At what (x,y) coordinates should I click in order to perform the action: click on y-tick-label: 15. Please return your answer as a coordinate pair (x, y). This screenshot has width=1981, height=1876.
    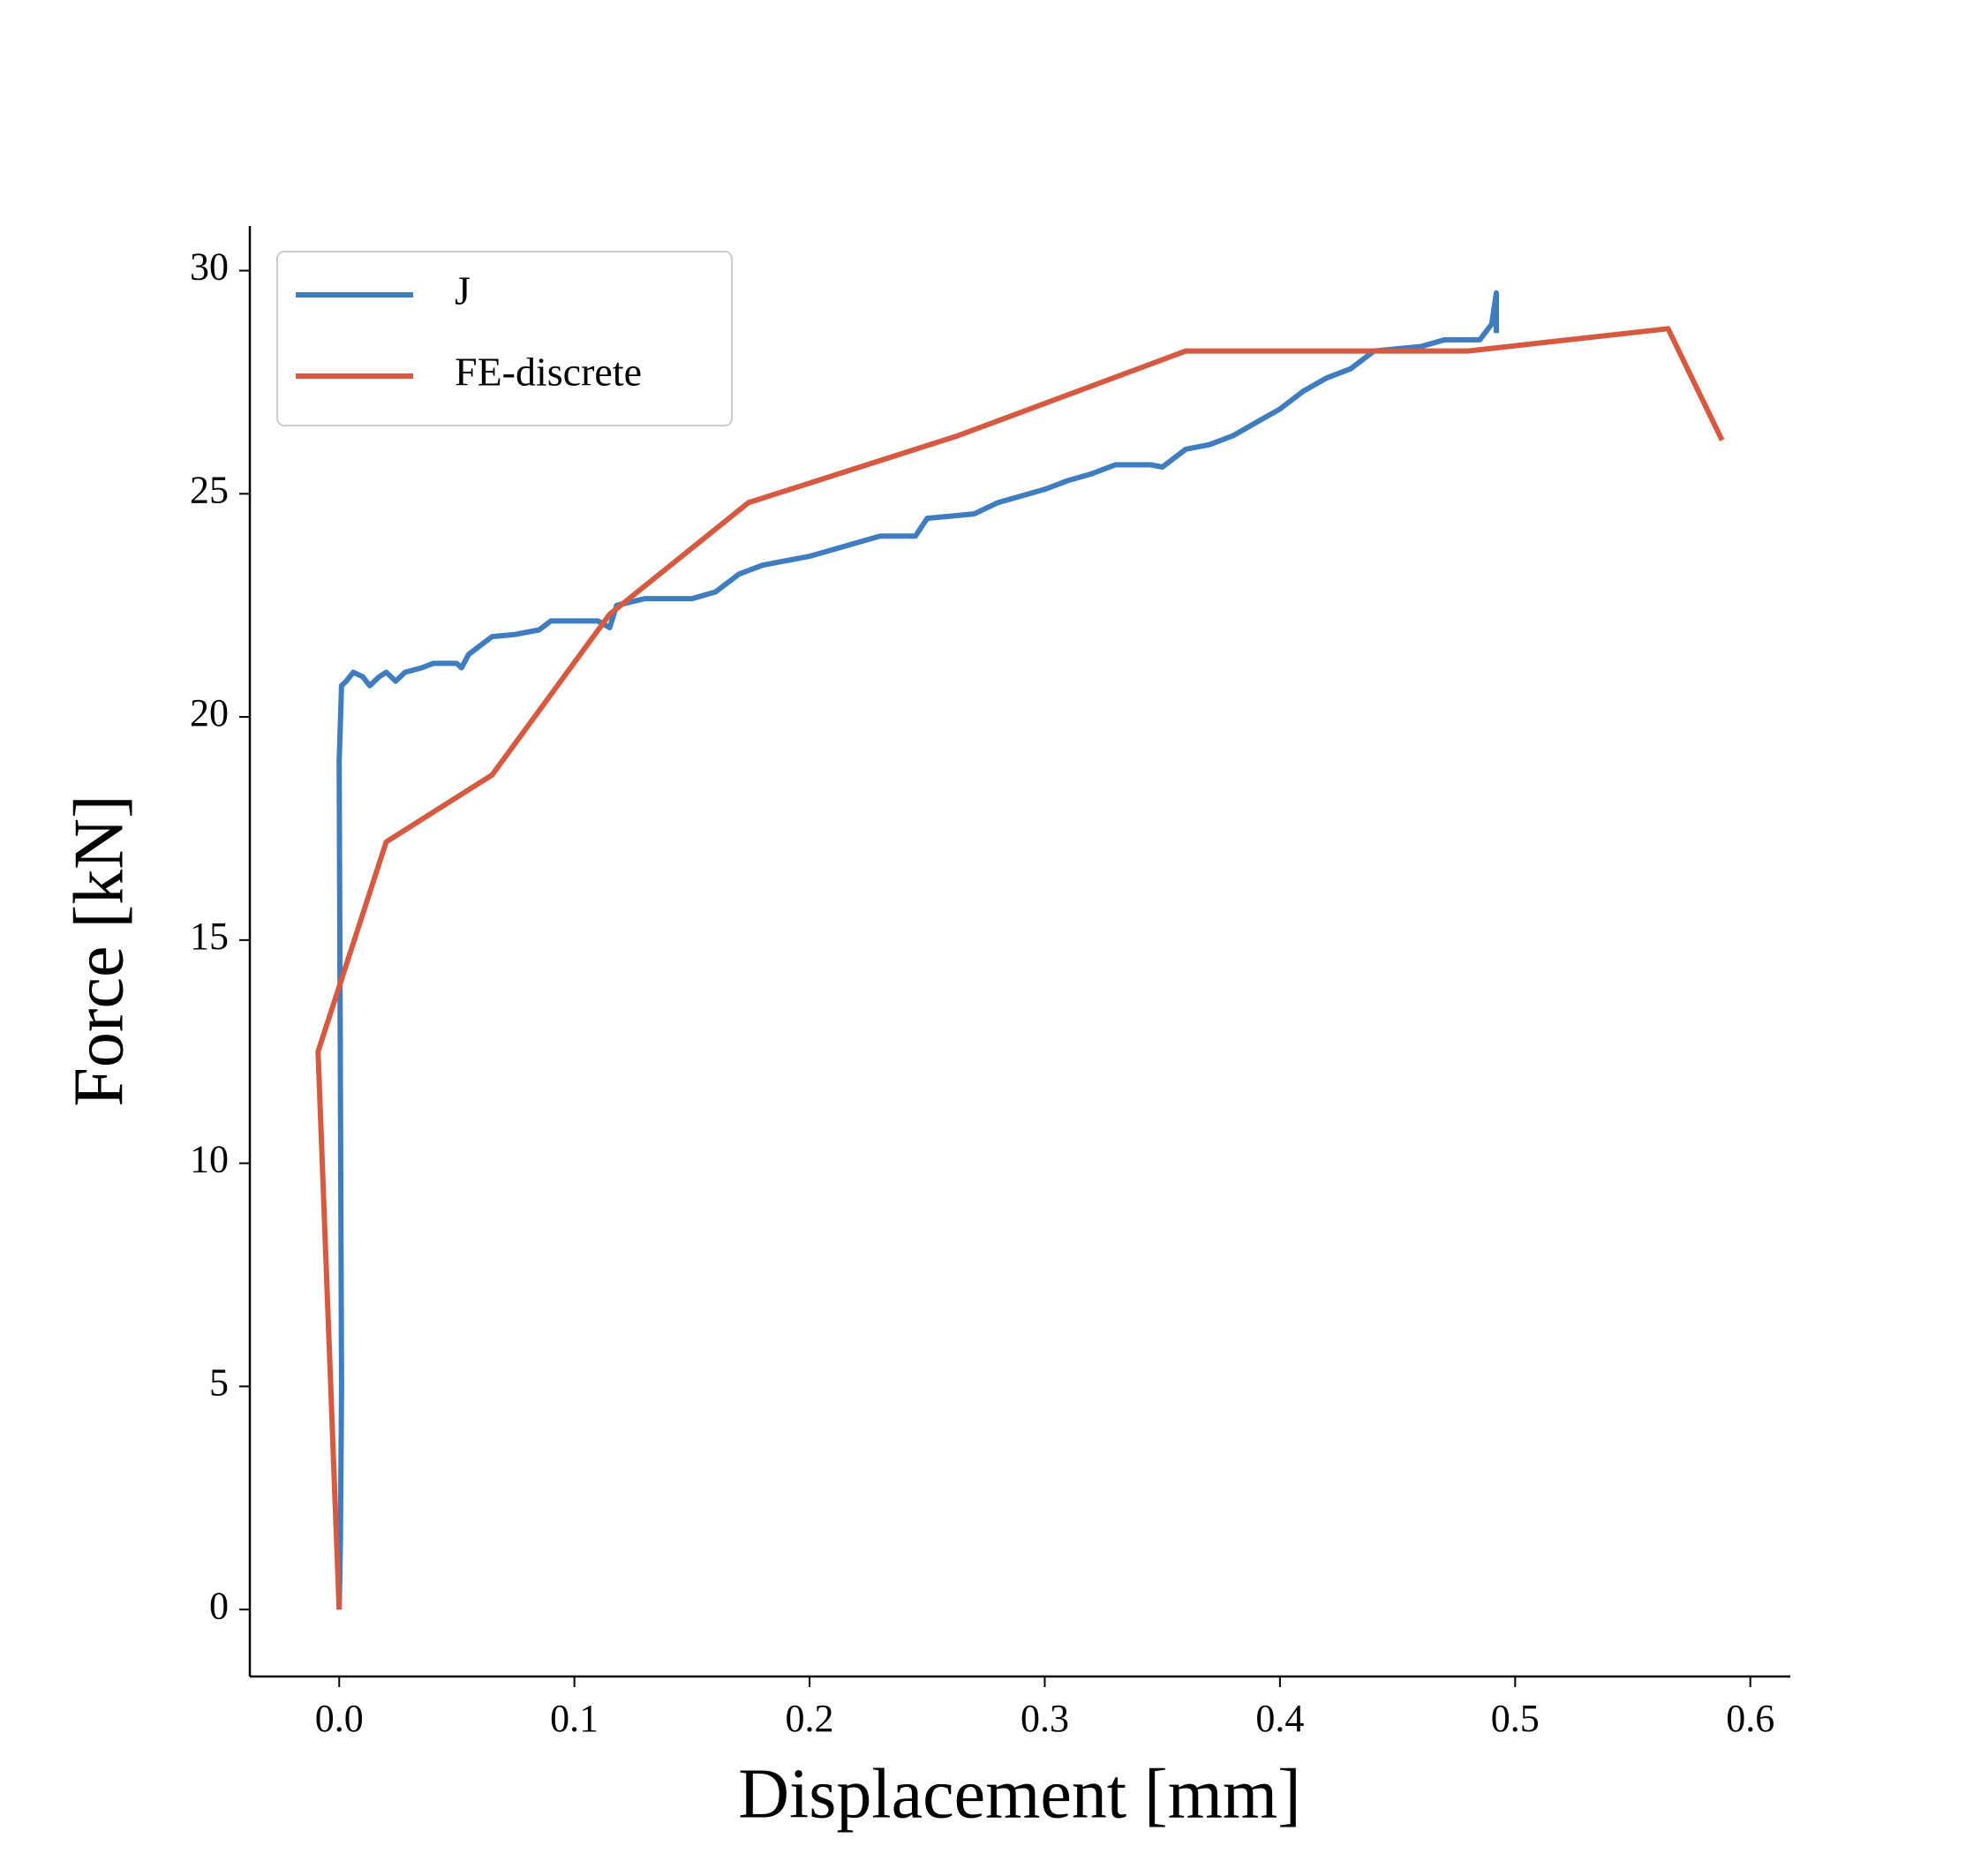
    Looking at the image, I should click on (209, 936).